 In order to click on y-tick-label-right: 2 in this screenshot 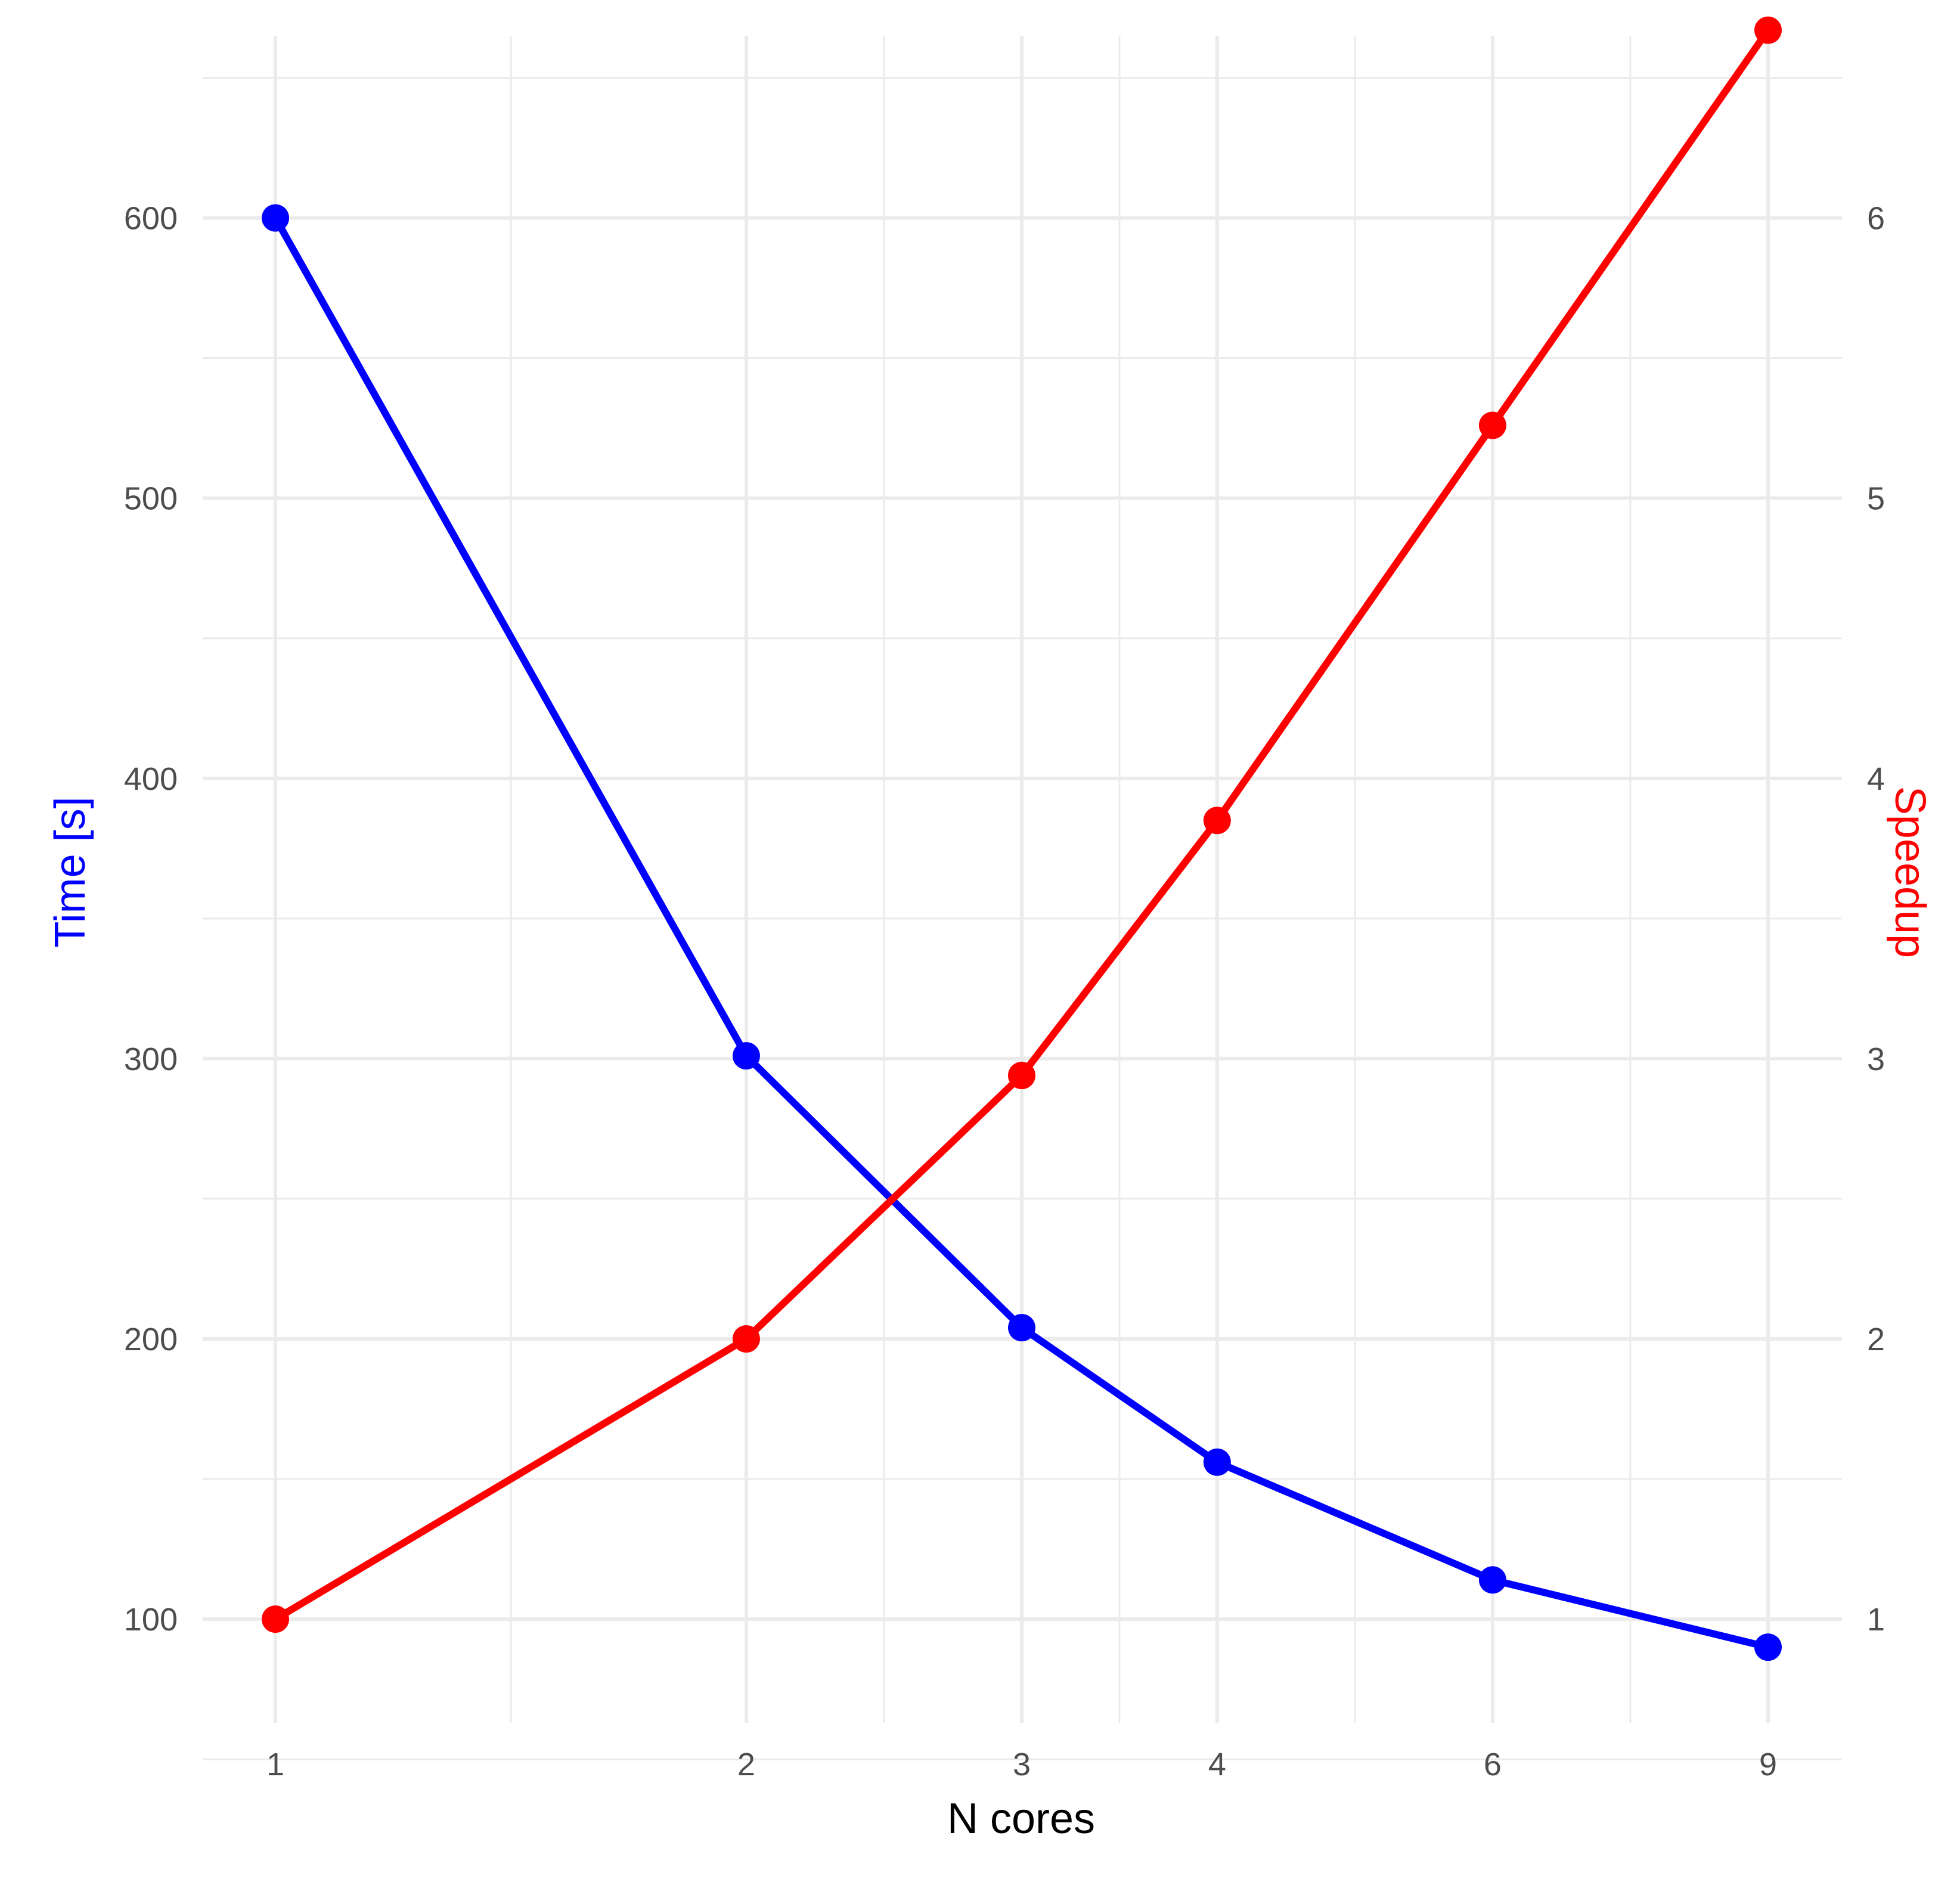, I will do `click(1876, 1339)`.